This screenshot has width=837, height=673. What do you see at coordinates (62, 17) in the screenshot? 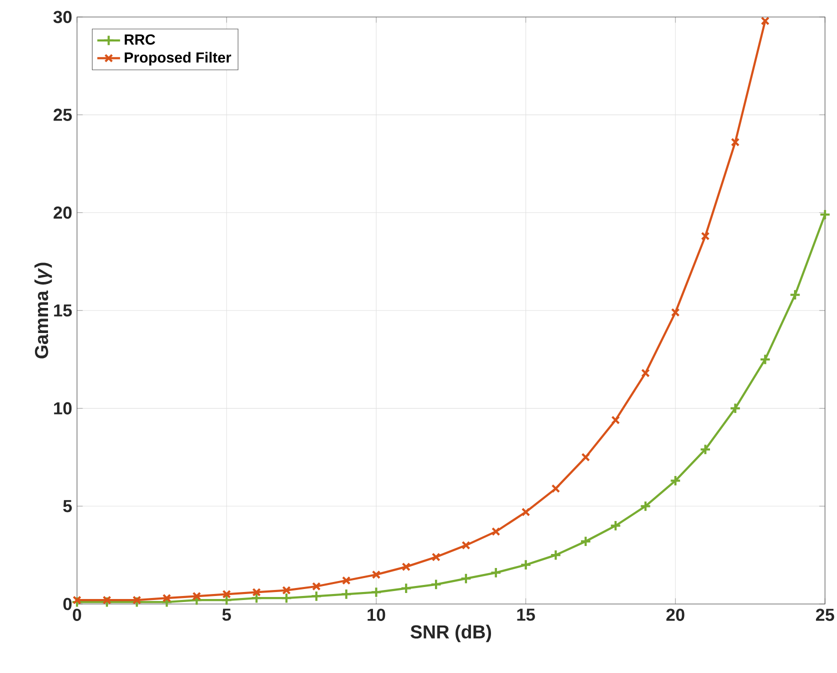
I see `y-tick-label: 30` at bounding box center [62, 17].